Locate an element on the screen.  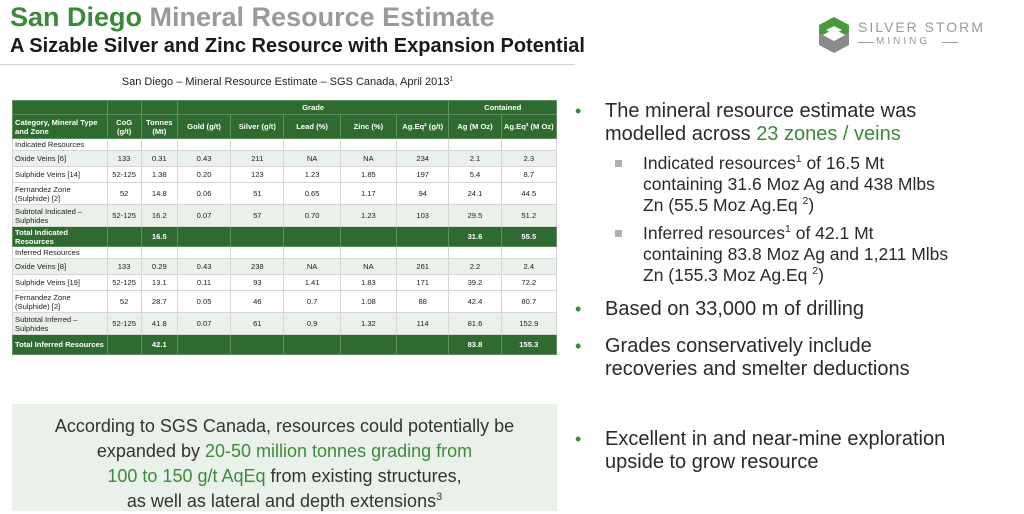
table-cell: 88 is located at coordinates (423, 301).